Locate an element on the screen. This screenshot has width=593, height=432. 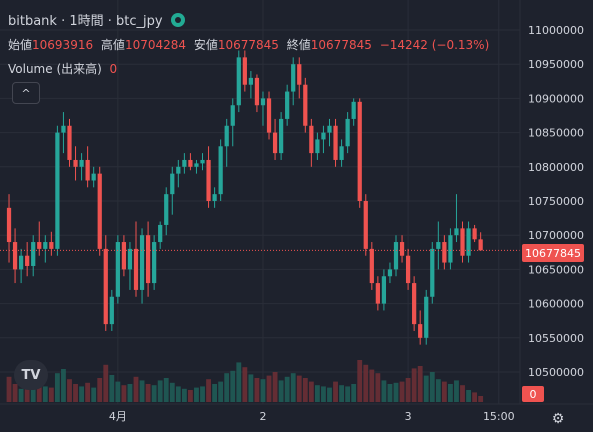
volume-label: Volume (出来高) is located at coordinates (55, 69).